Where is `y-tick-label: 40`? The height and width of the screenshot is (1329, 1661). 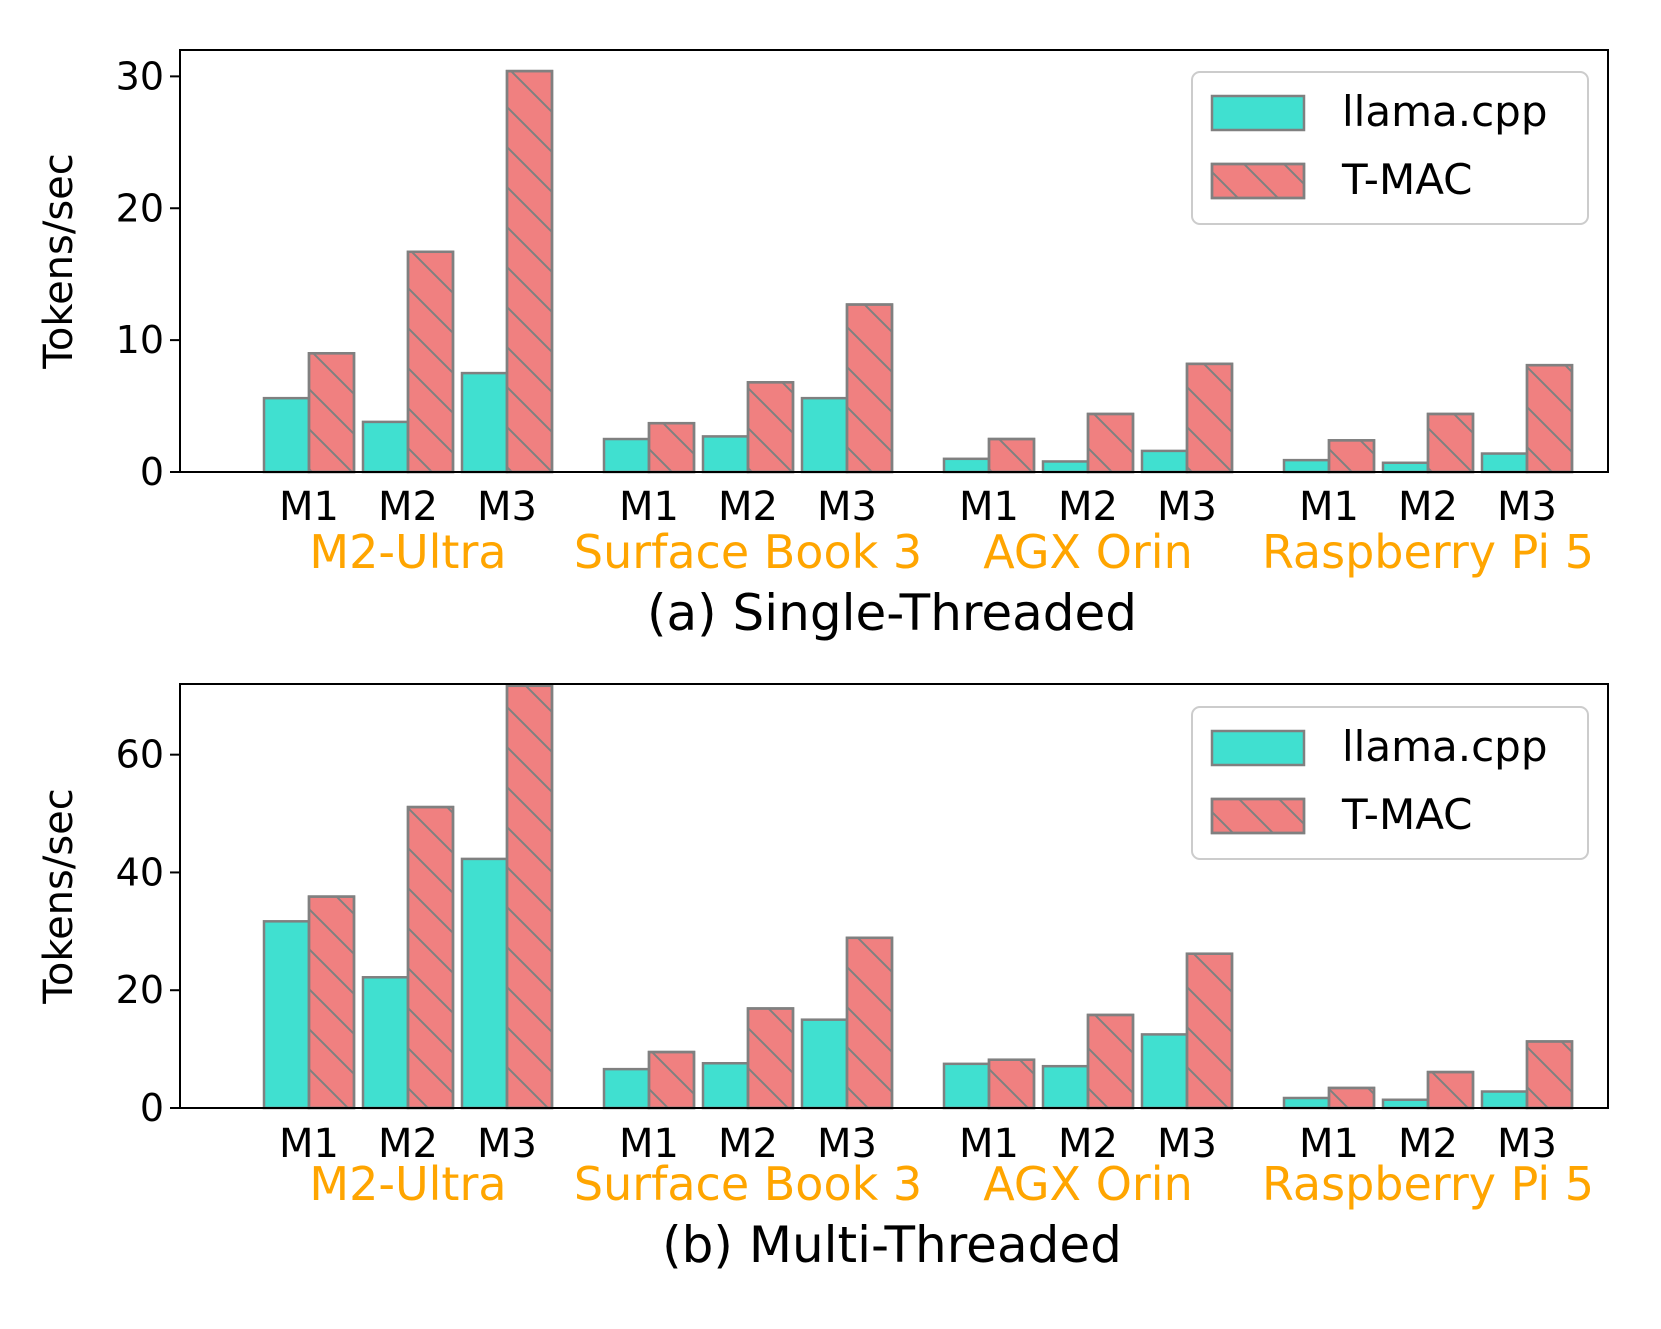 y-tick-label: 40 is located at coordinates (140, 872).